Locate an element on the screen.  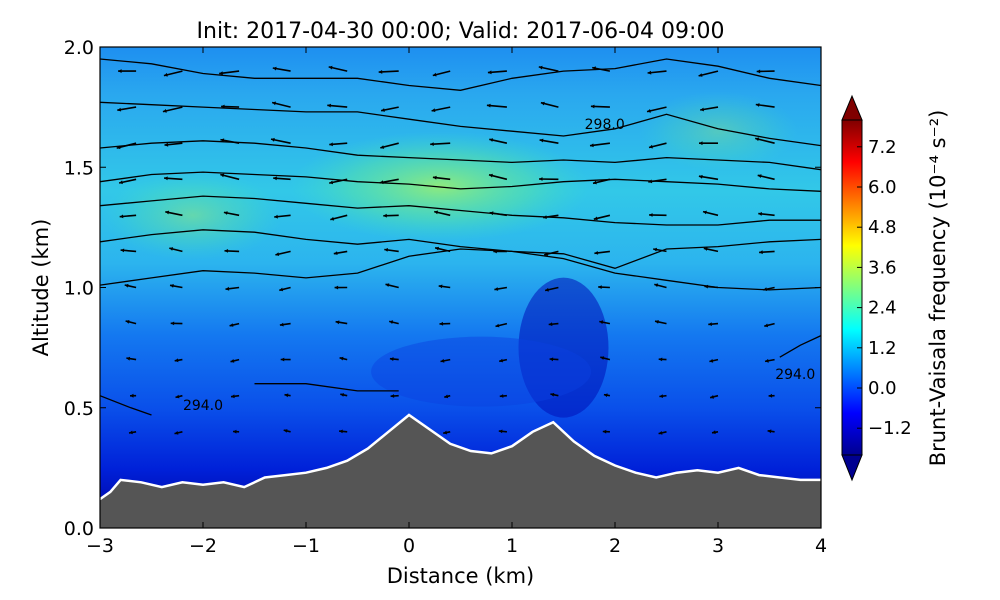
contour-label: 294.0 is located at coordinates (203, 406).